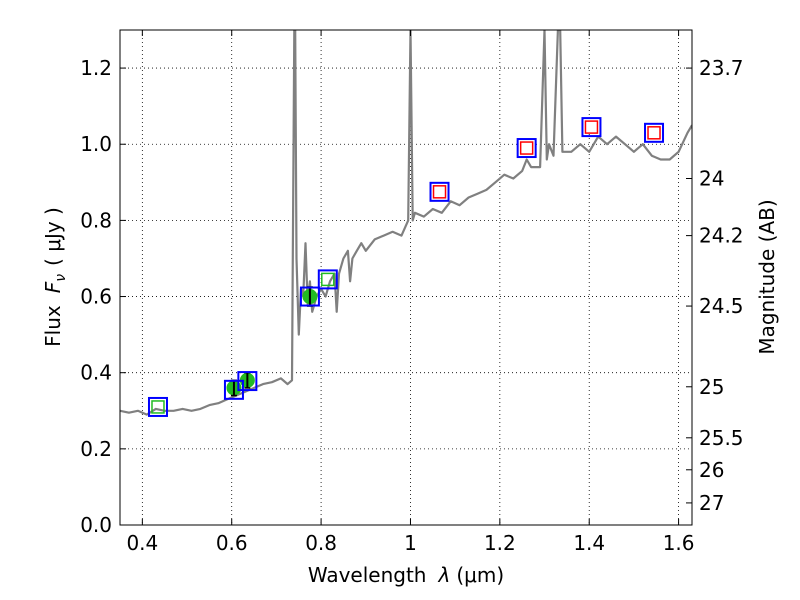 The image size is (800, 600). Describe the element at coordinates (715, 285) in the screenshot. I see `y2-axis-ticks: 23.7 24 24.2 24.5 25 25.5 26 27` at that location.